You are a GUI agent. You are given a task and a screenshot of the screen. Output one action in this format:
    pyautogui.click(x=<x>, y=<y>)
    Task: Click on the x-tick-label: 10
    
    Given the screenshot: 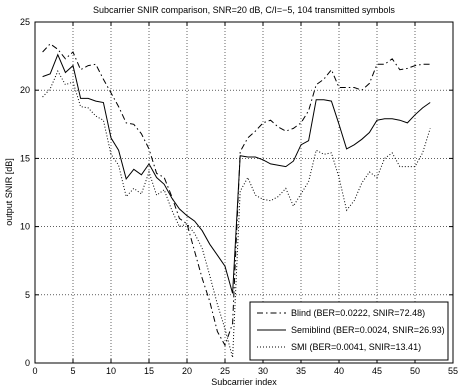 What is the action you would take?
    pyautogui.click(x=111, y=371)
    